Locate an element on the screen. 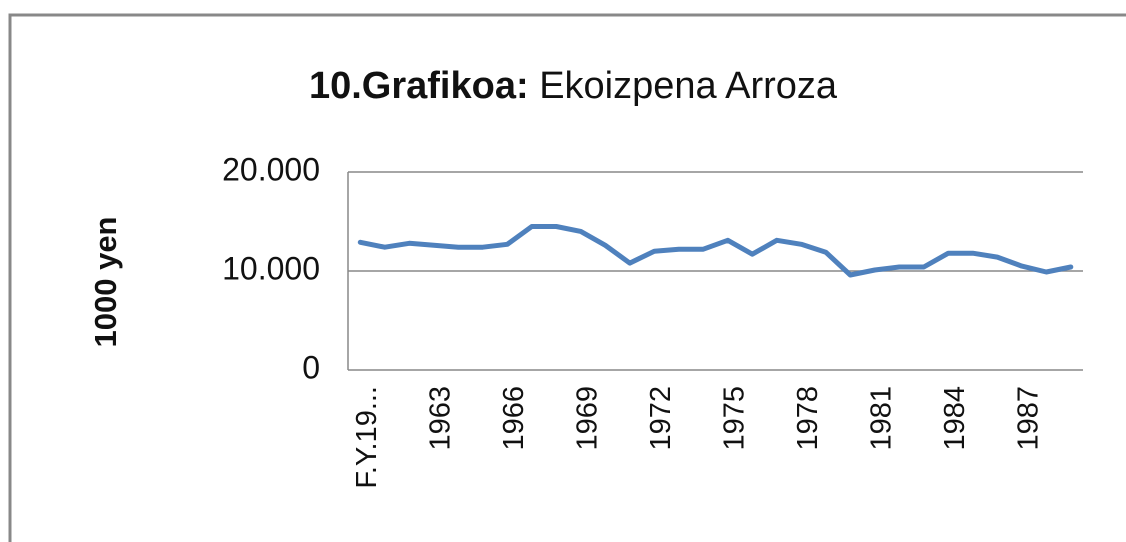  y-tick-label: 20.000 is located at coordinates (271, 169).